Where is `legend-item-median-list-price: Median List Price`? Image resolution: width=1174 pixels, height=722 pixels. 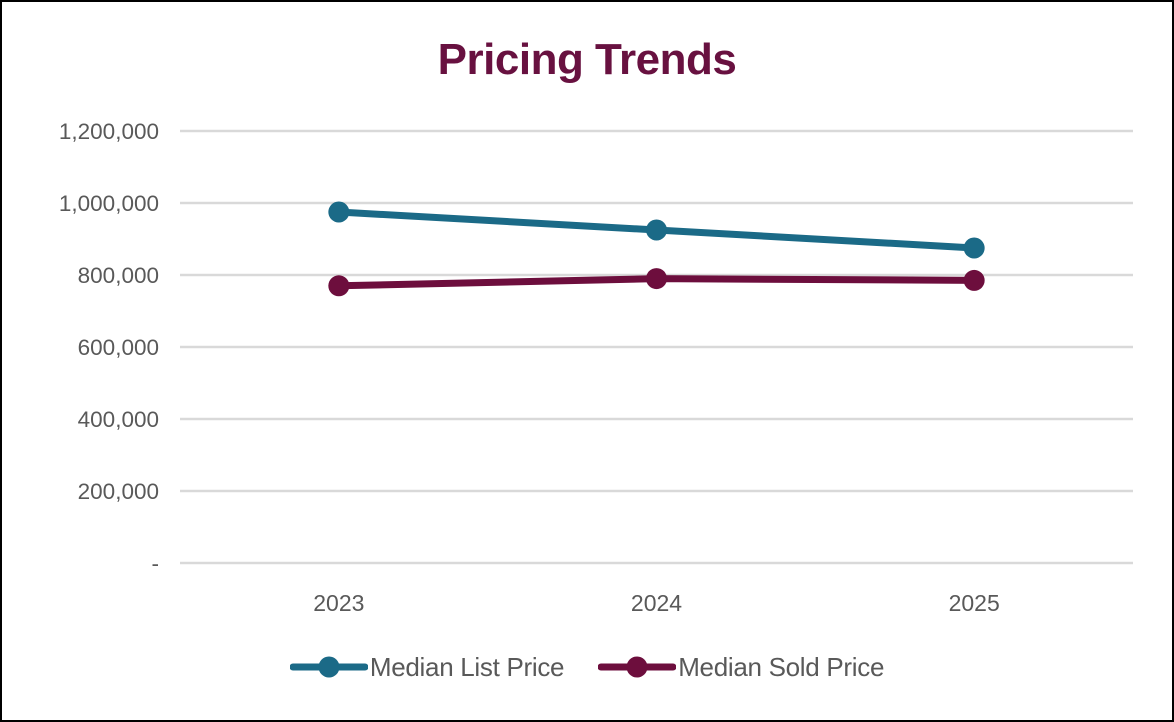 legend-item-median-list-price: Median List Price is located at coordinates (427, 667).